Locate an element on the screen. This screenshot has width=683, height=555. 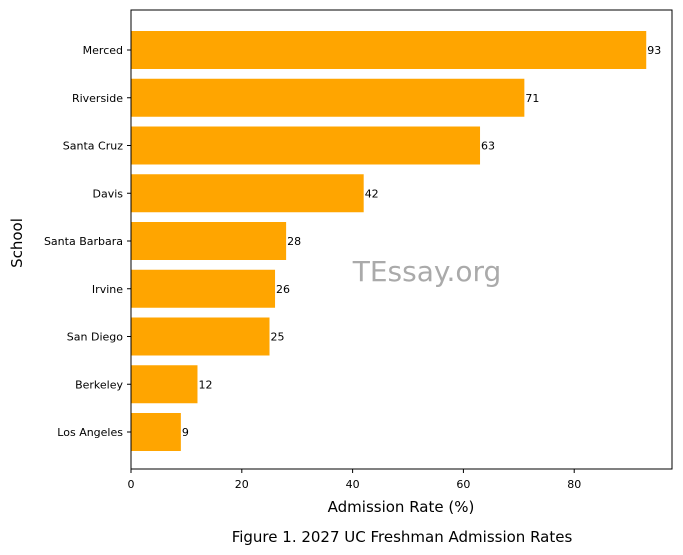
y-tick-label: San Diego is located at coordinates (95, 337).